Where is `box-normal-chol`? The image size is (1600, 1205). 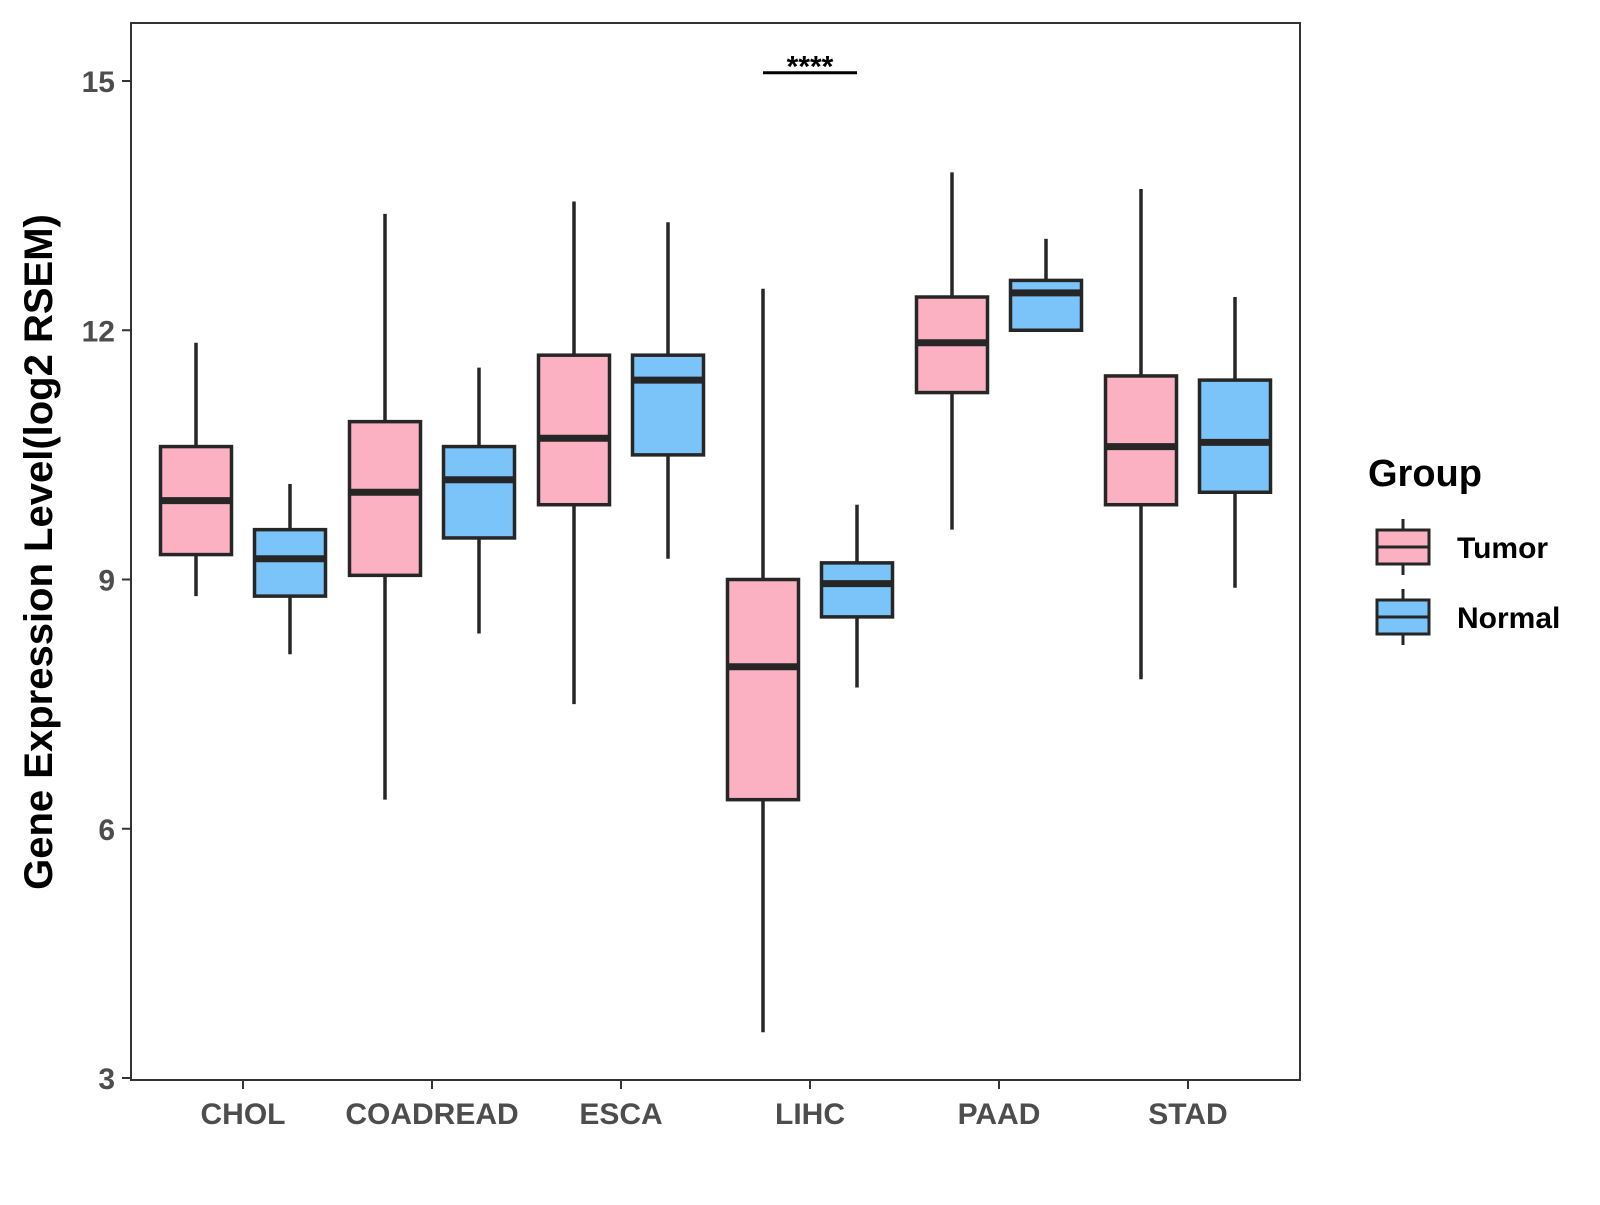 box-normal-chol is located at coordinates (290, 569).